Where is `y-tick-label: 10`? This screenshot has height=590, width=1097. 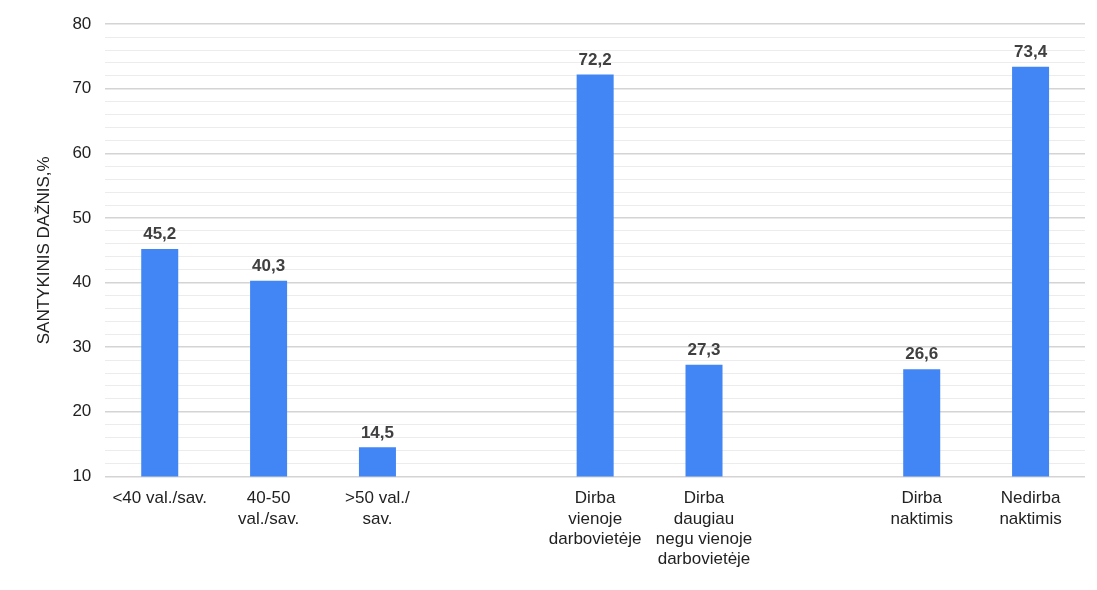 y-tick-label: 10 is located at coordinates (82, 476).